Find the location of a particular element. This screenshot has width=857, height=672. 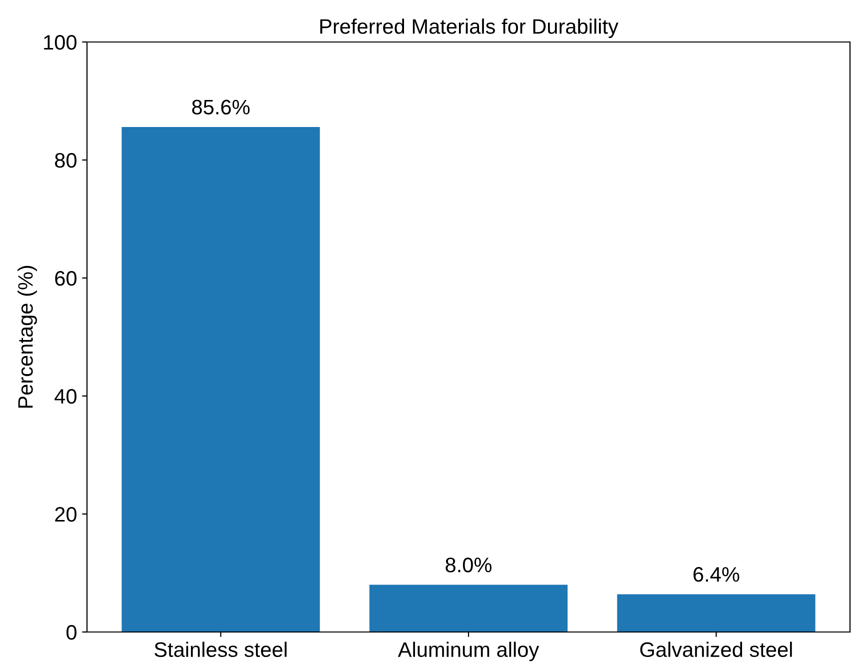

data-label: 85.6% is located at coordinates (221, 107).